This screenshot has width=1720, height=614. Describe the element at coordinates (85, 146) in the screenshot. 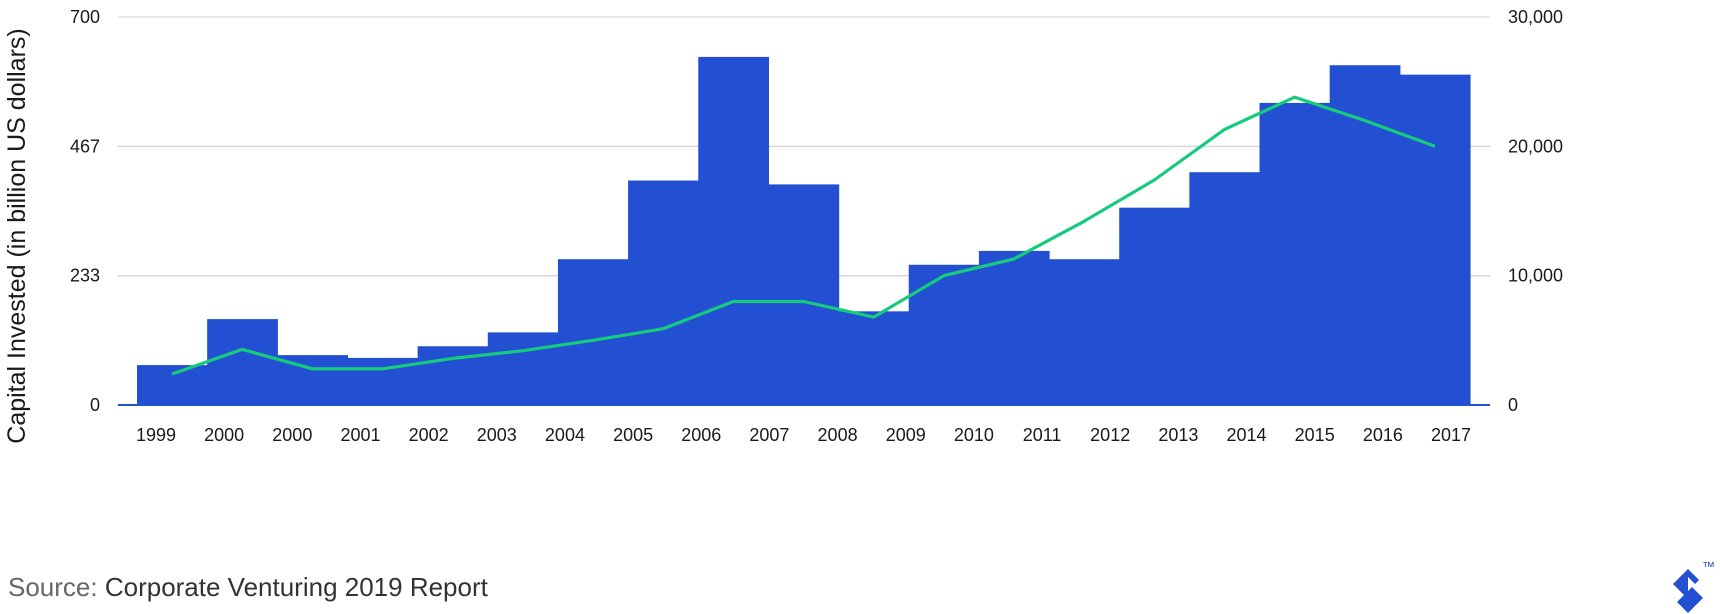

I see `y-tick-label: 467` at that location.